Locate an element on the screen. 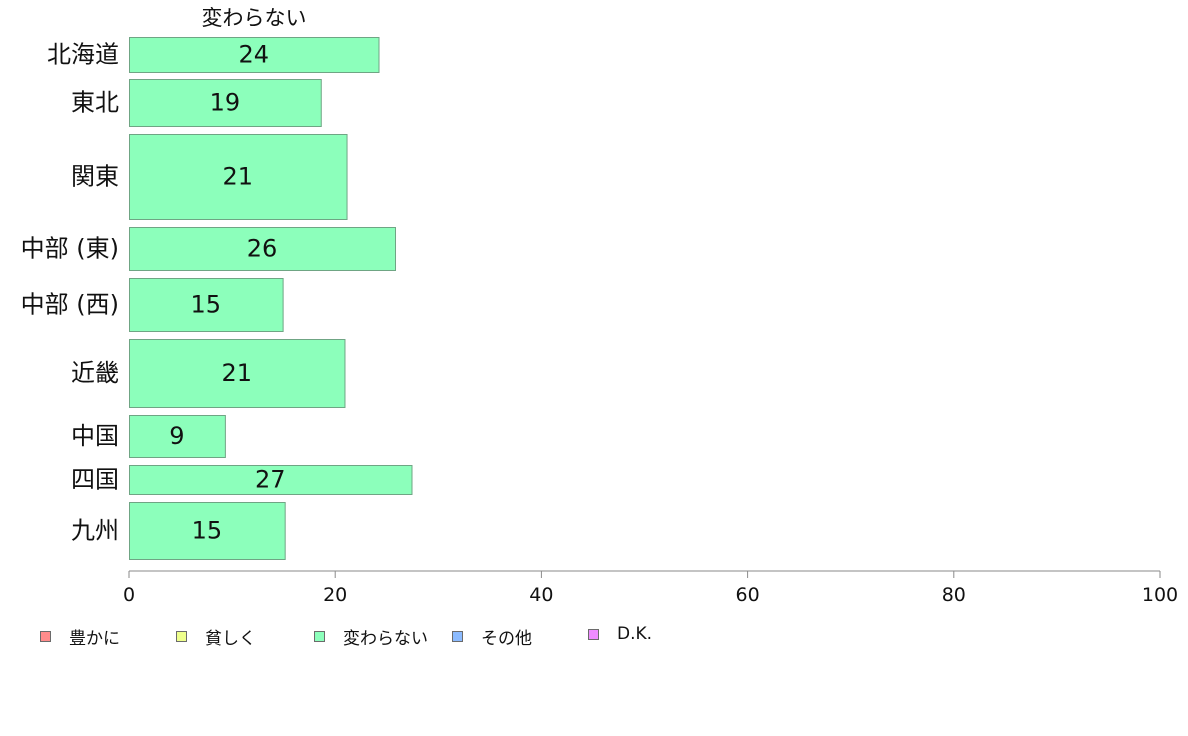 The width and height of the screenshot is (1188, 736). legend-label: その他 is located at coordinates (506, 639).